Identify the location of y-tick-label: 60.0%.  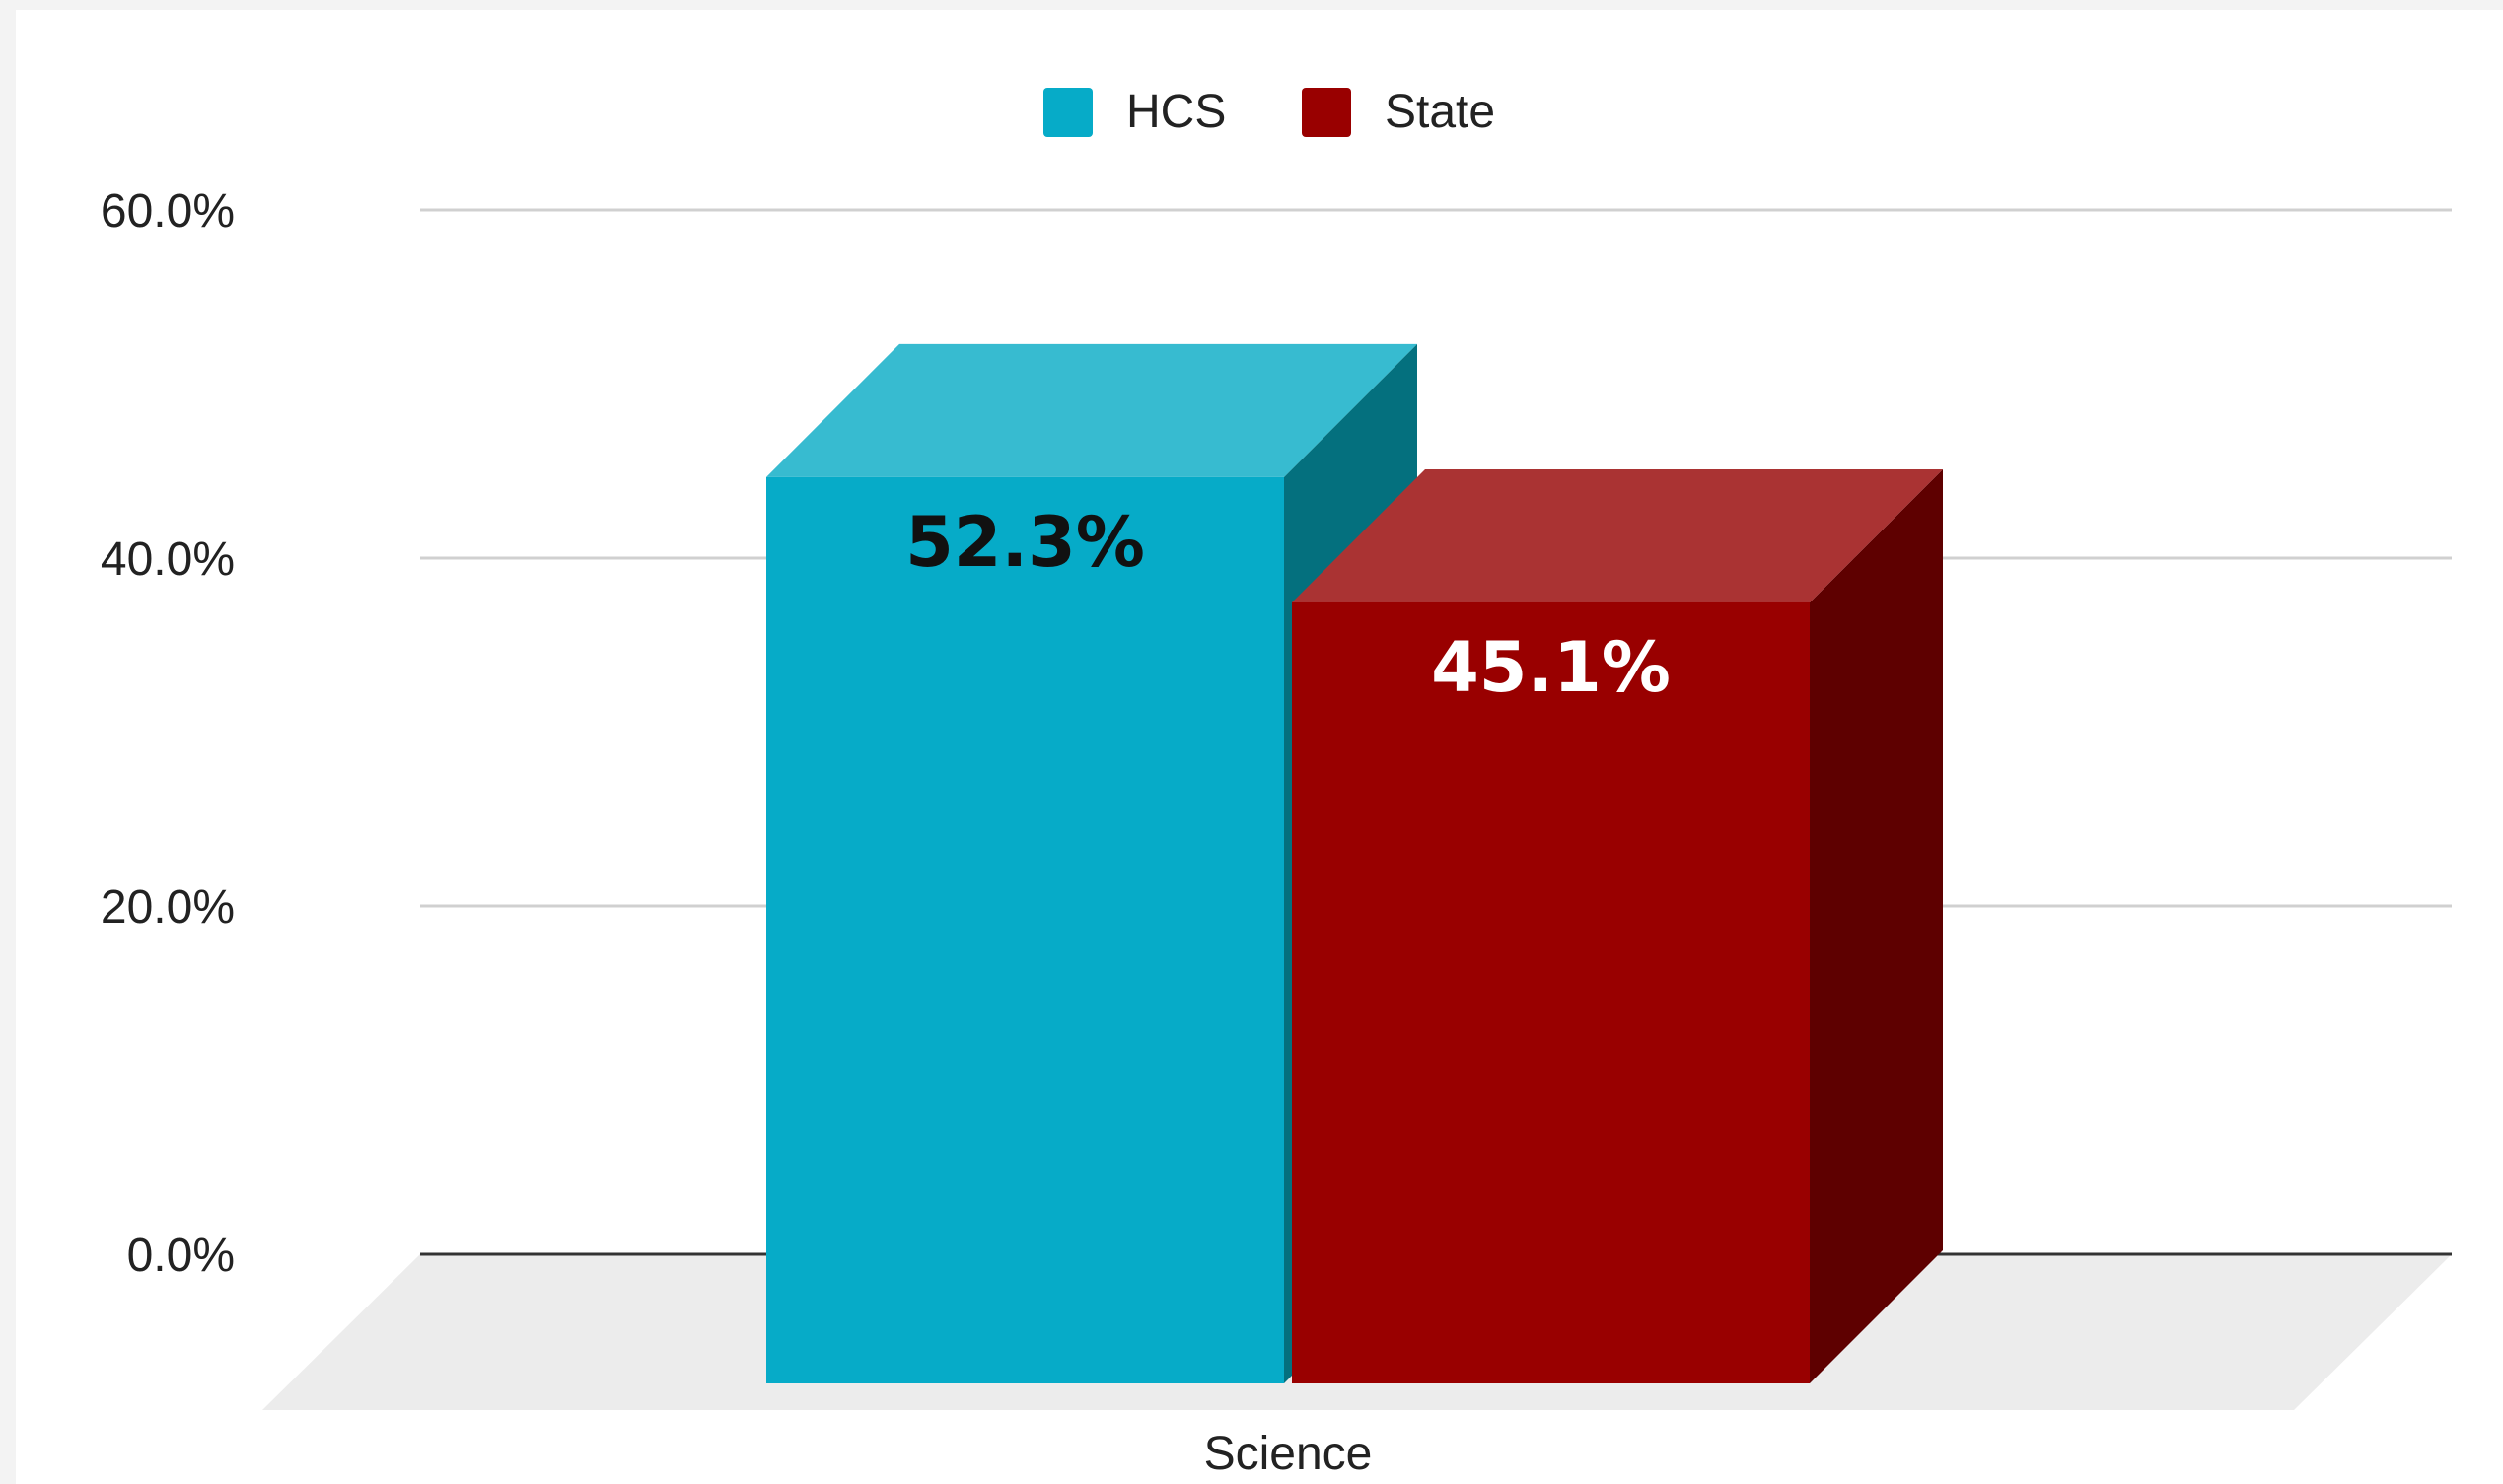
(168, 211).